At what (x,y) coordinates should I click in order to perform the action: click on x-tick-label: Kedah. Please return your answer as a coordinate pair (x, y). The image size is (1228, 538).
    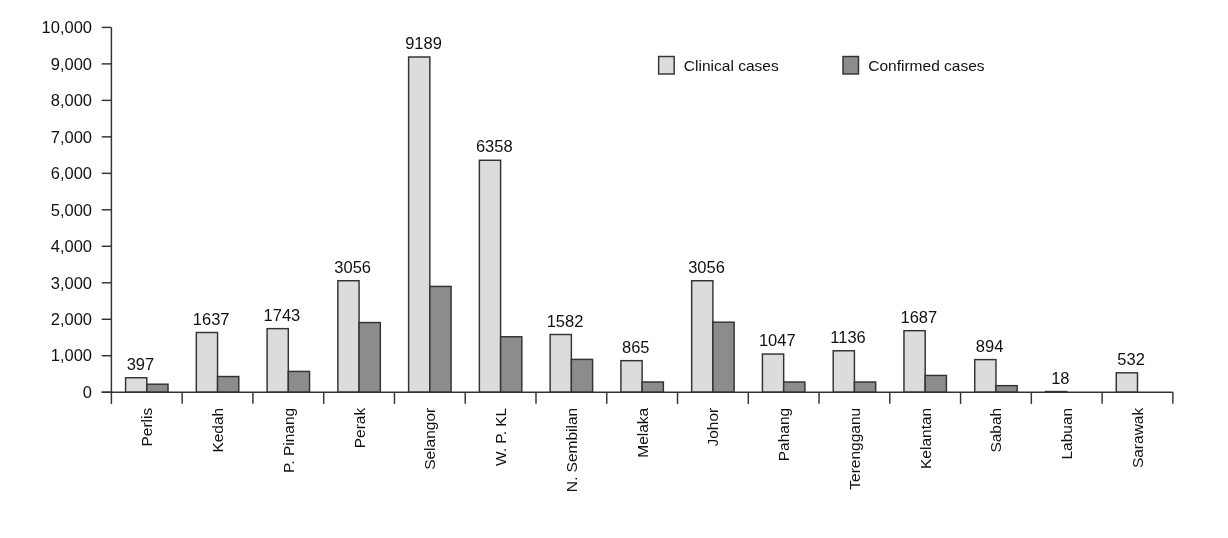
    Looking at the image, I should click on (217, 430).